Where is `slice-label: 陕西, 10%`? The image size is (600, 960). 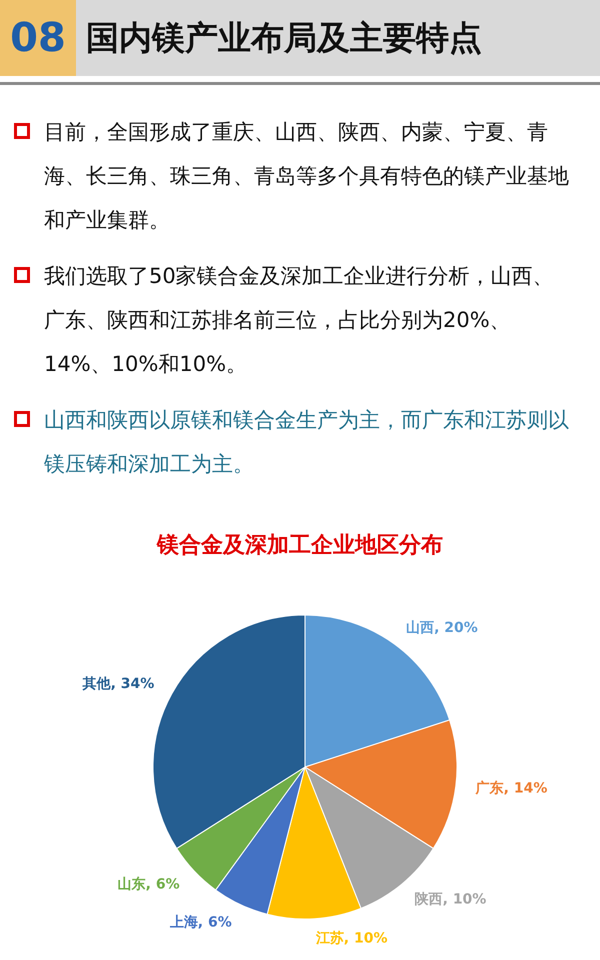
slice-label: 陕西, 10% is located at coordinates (450, 900).